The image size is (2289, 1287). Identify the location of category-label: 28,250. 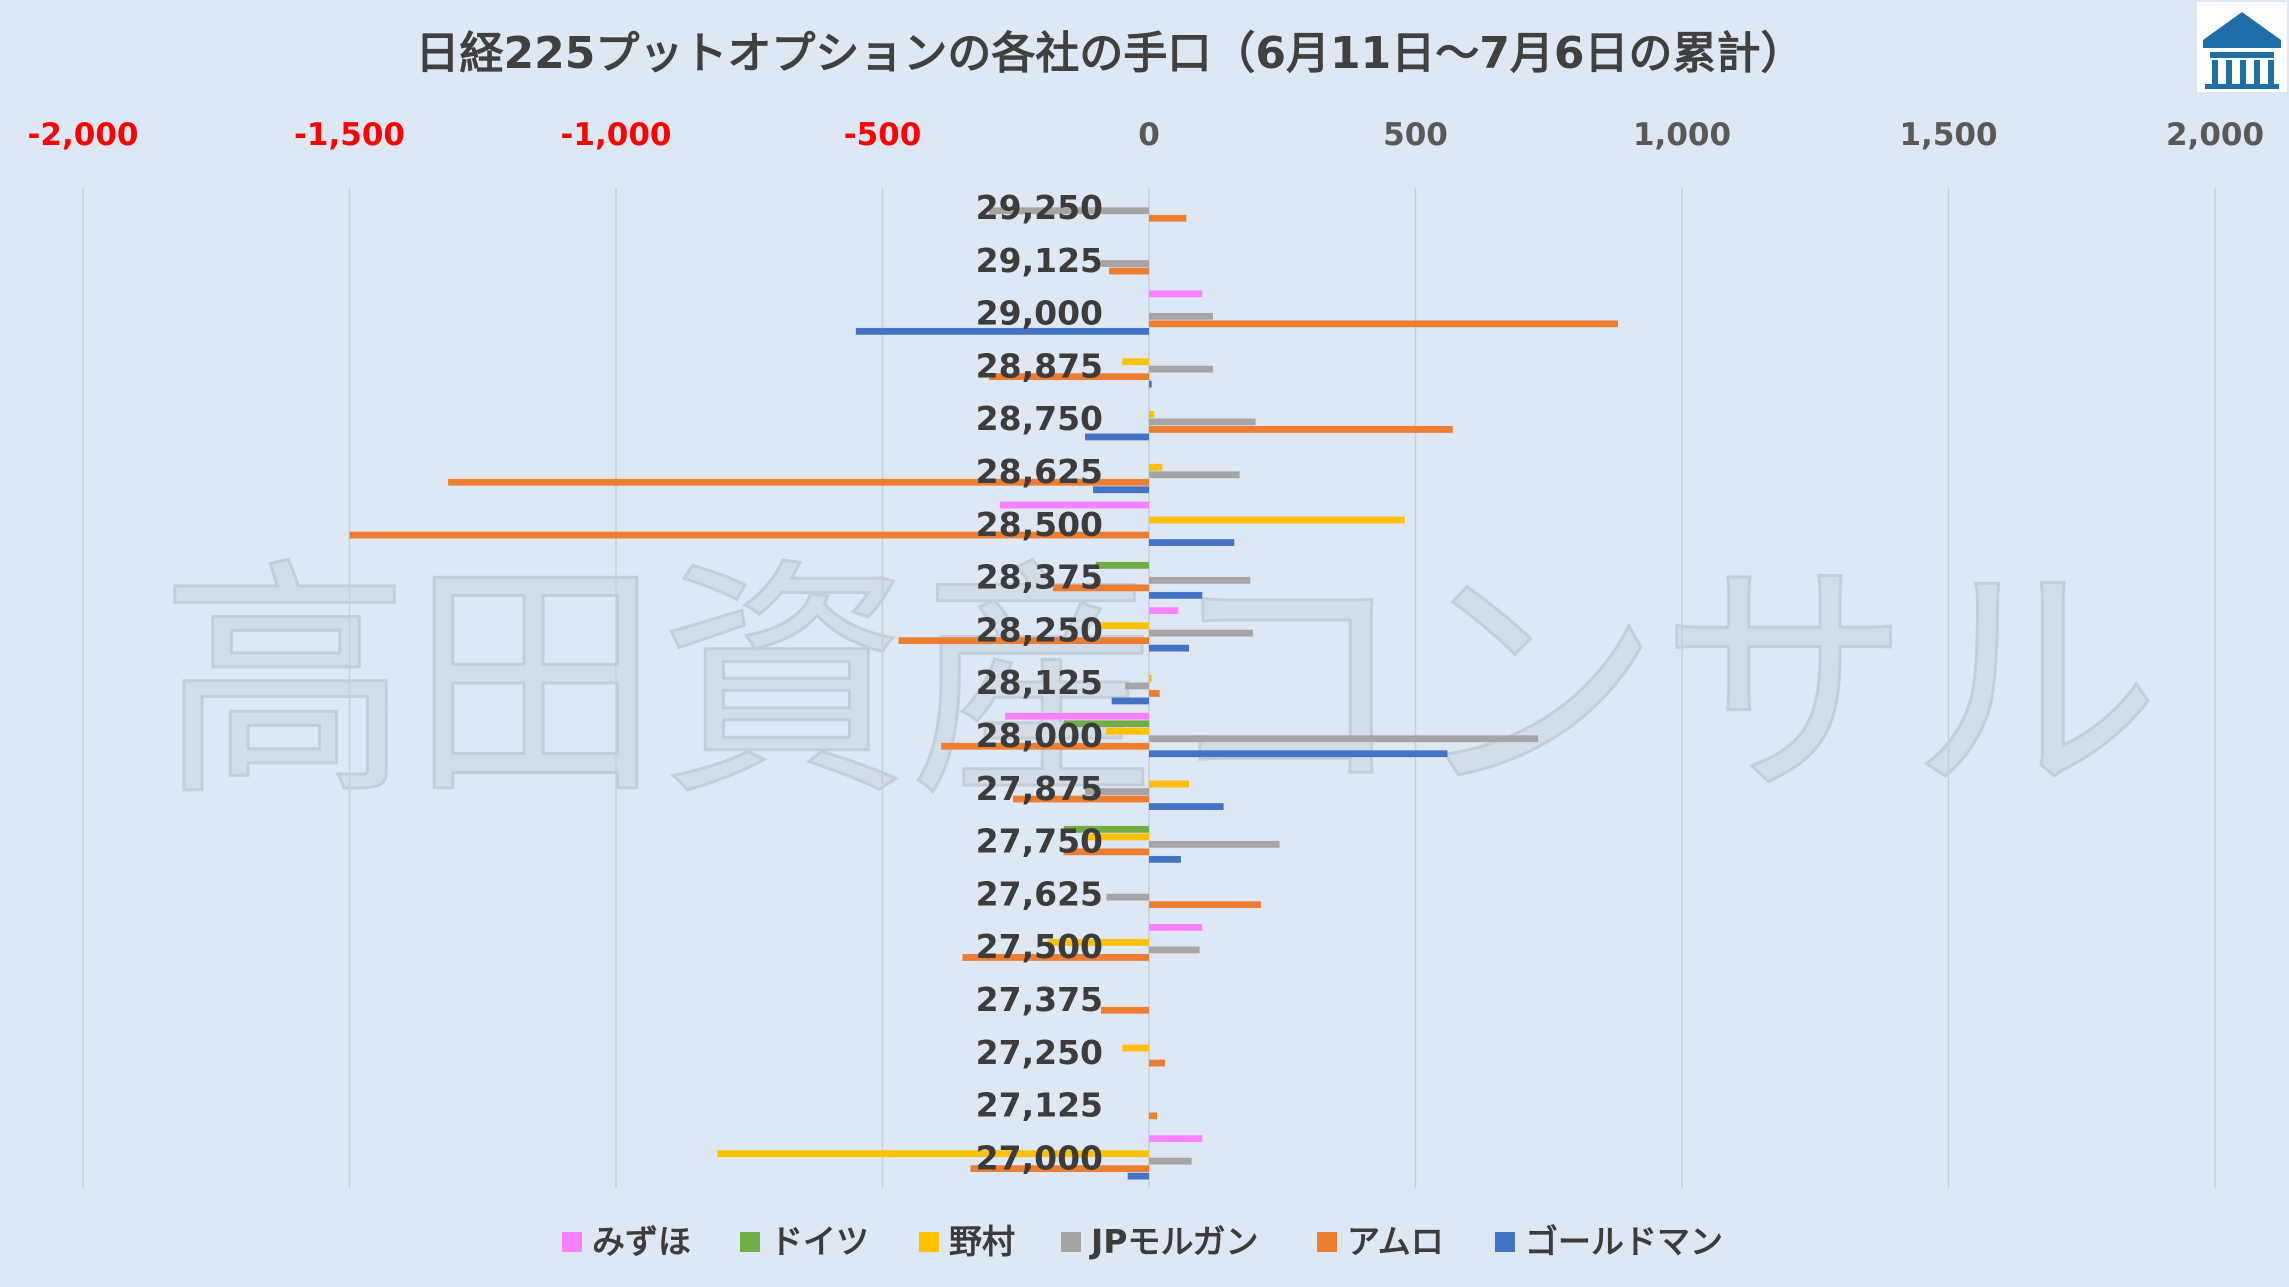
(1039, 629).